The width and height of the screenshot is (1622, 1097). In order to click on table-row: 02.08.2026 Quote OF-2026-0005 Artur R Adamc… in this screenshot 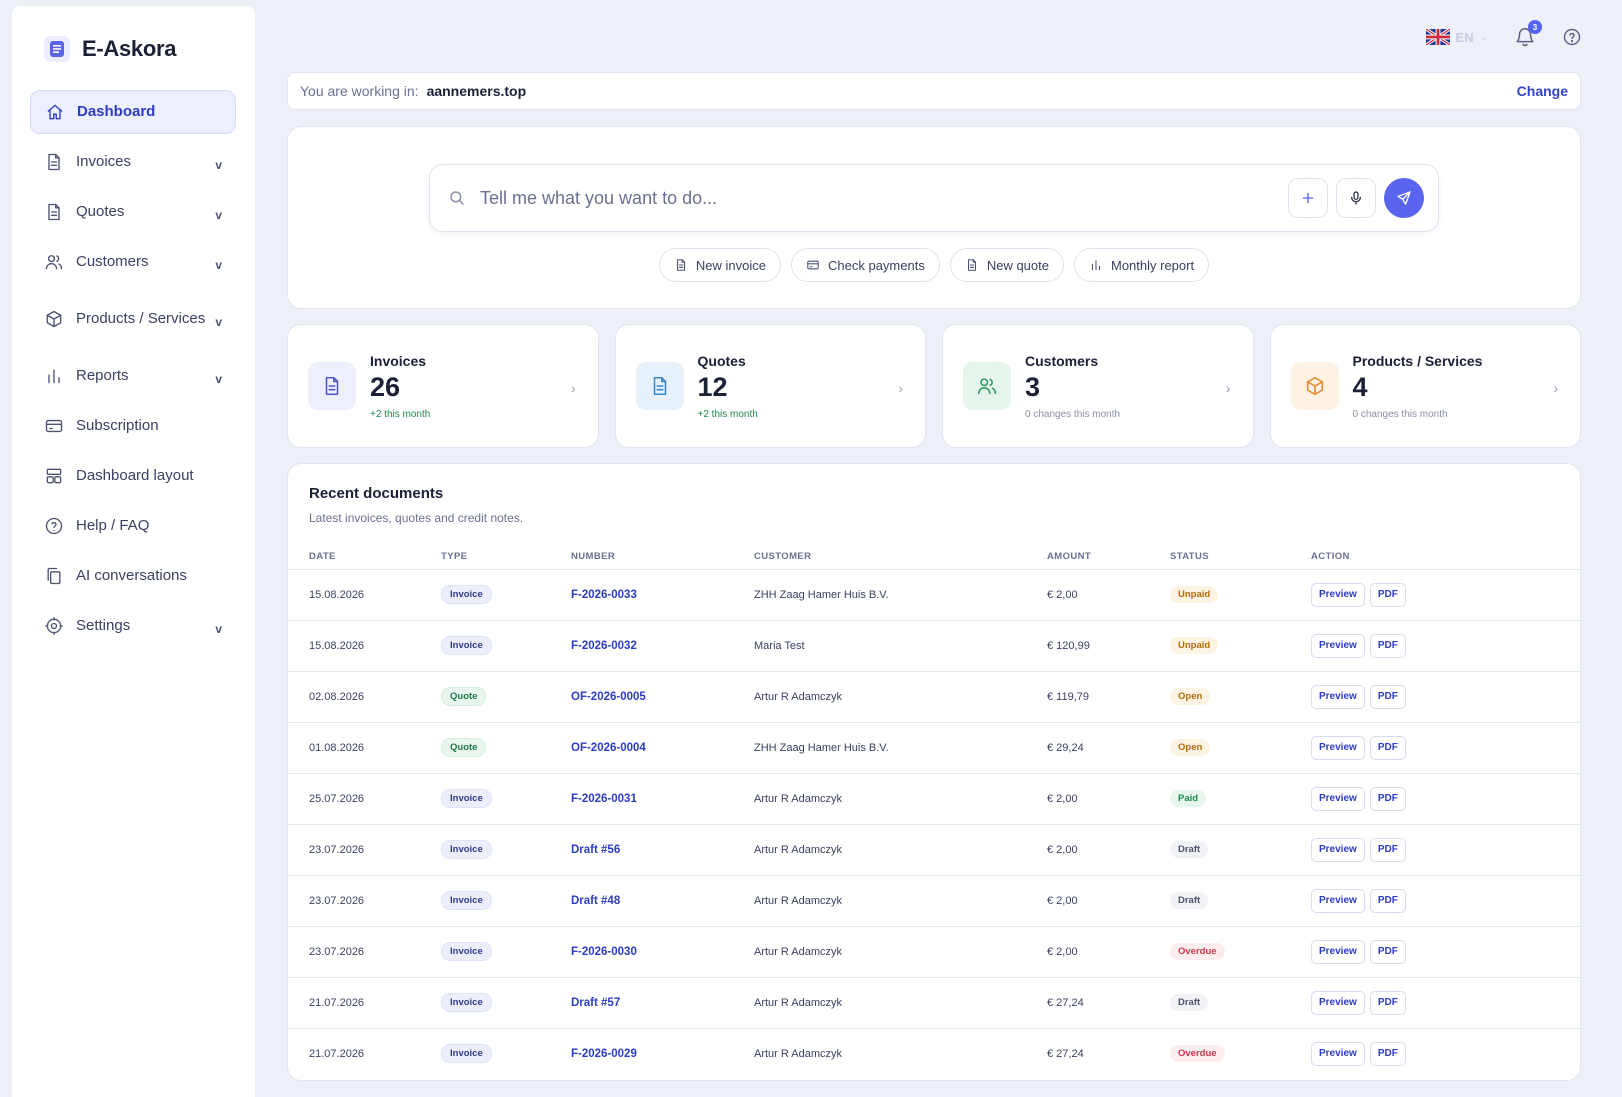, I will do `click(934, 697)`.